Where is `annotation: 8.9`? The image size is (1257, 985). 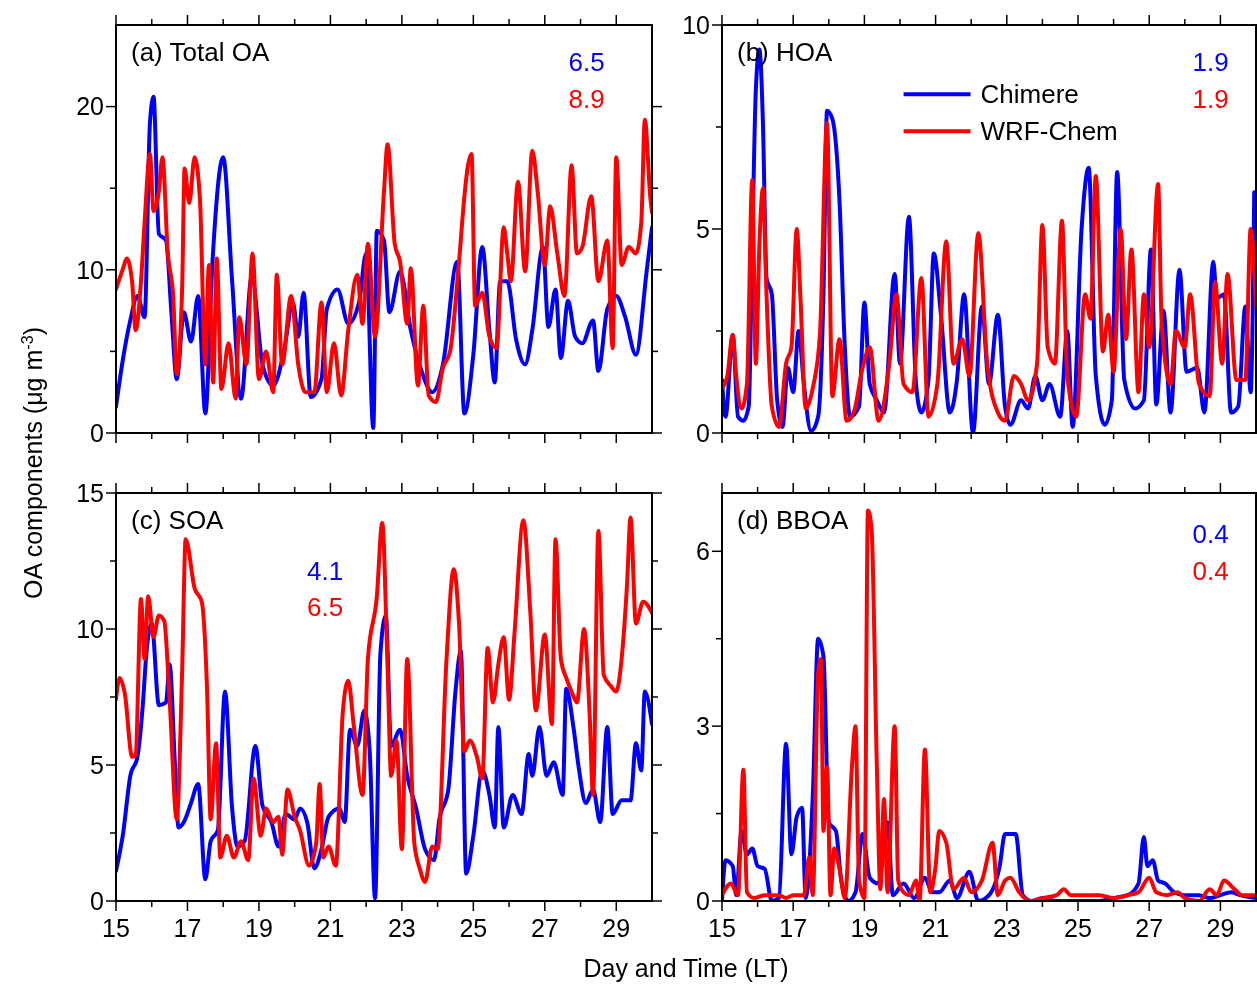
annotation: 8.9 is located at coordinates (586, 98).